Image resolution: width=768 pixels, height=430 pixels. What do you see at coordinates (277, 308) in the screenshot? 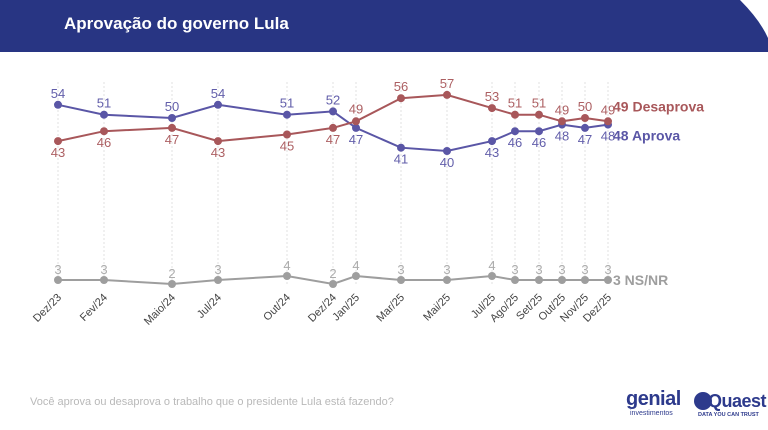
I see `x-tick-label: Out/24` at bounding box center [277, 308].